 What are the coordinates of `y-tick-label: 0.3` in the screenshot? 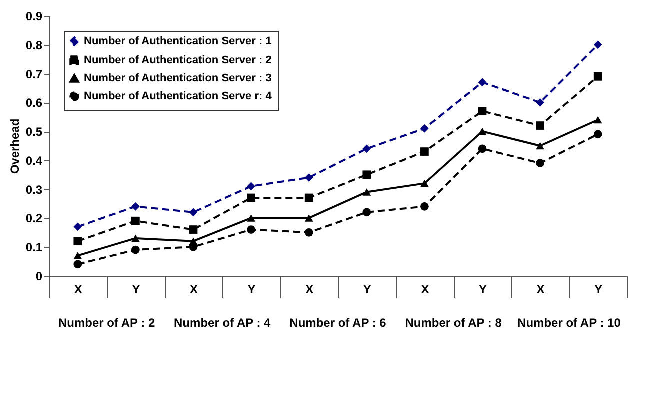 It's located at (34, 189).